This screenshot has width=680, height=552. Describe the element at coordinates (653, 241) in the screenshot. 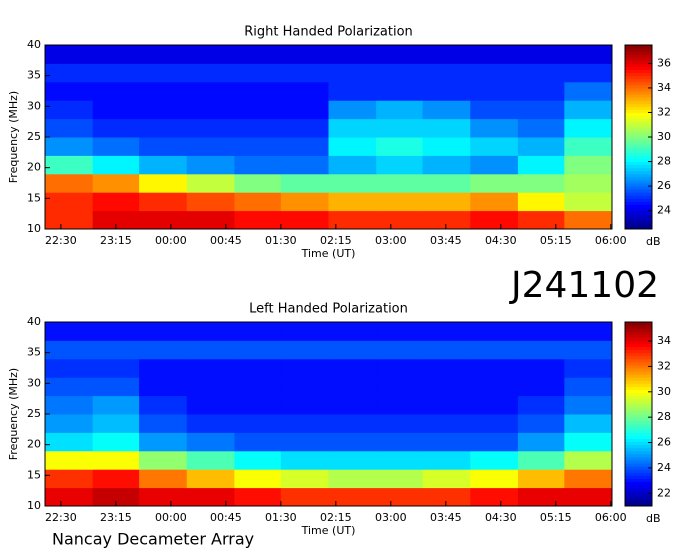

I see `colorbar-label: dB` at that location.